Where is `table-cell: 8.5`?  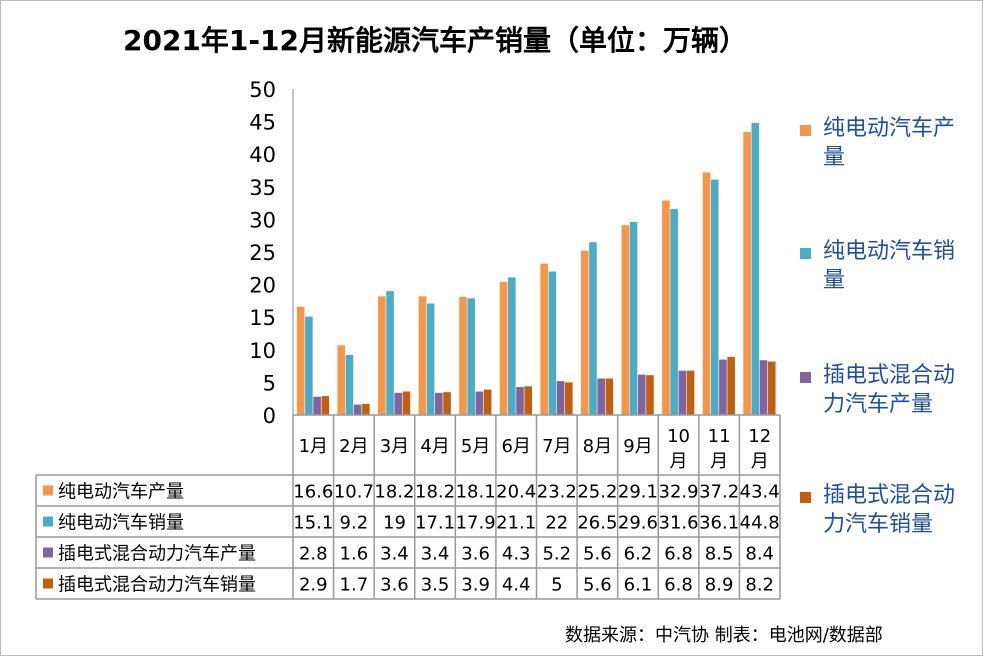 table-cell: 8.5 is located at coordinates (719, 554).